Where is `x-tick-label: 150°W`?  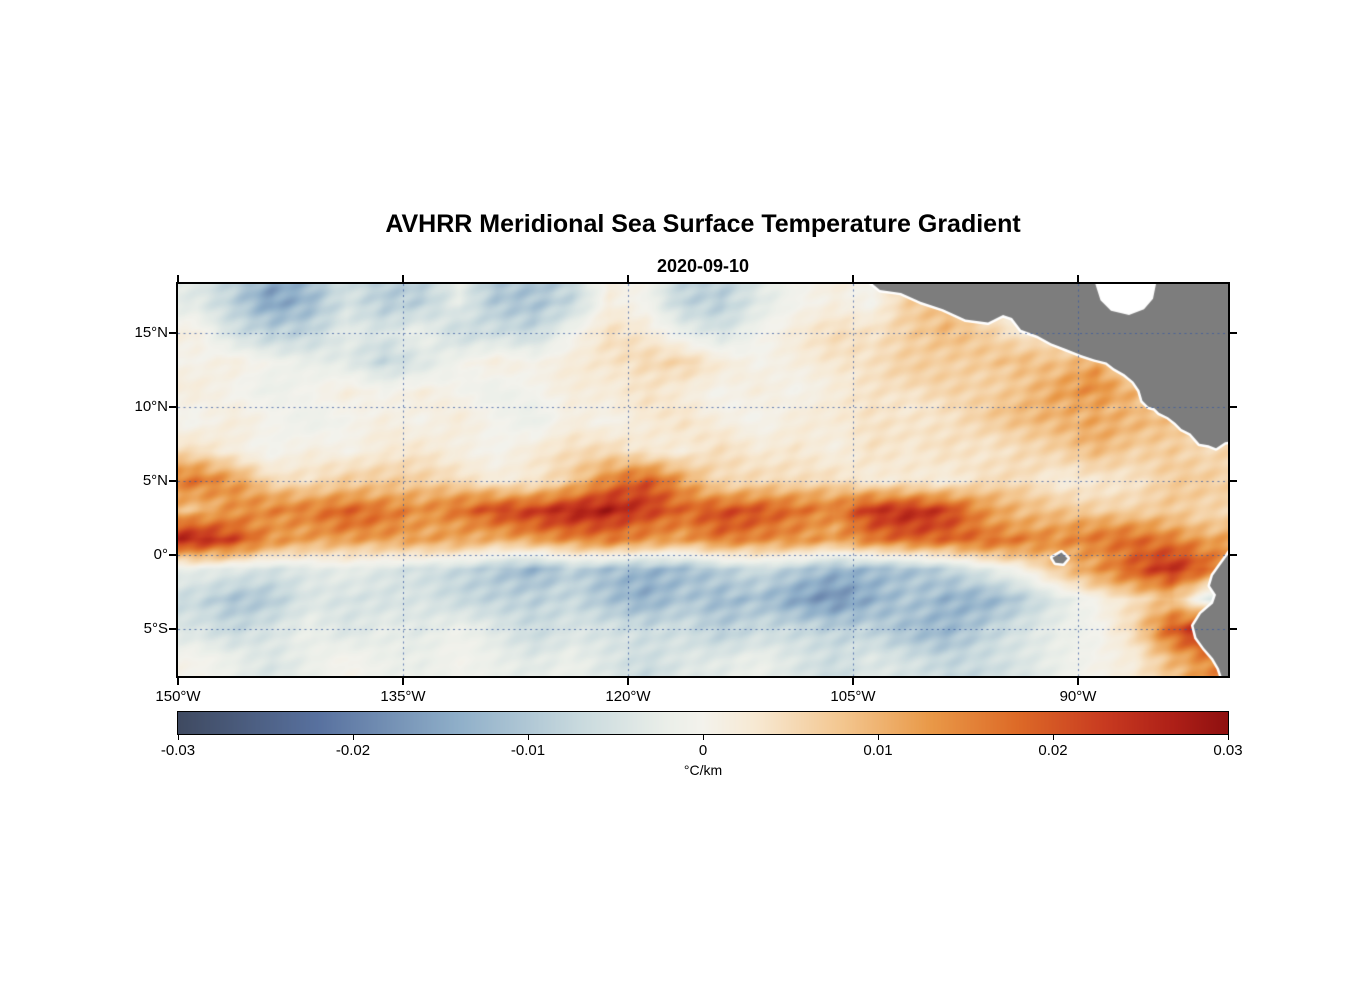 x-tick-label: 150°W is located at coordinates (178, 696).